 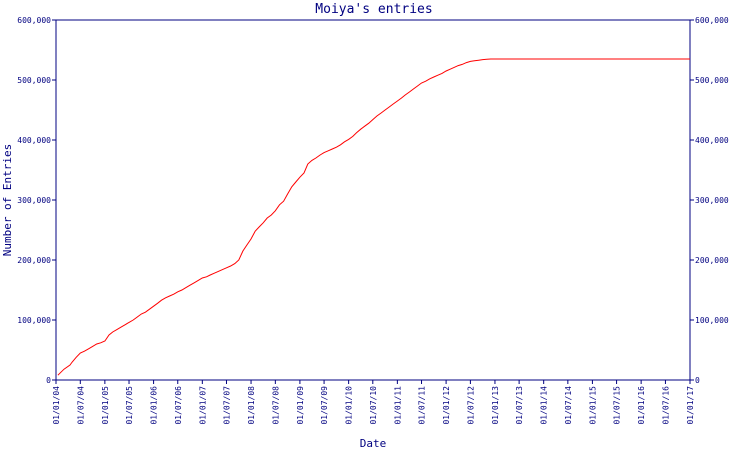 What do you see at coordinates (349, 405) in the screenshot?
I see `x-tick-label: 01/01/10` at bounding box center [349, 405].